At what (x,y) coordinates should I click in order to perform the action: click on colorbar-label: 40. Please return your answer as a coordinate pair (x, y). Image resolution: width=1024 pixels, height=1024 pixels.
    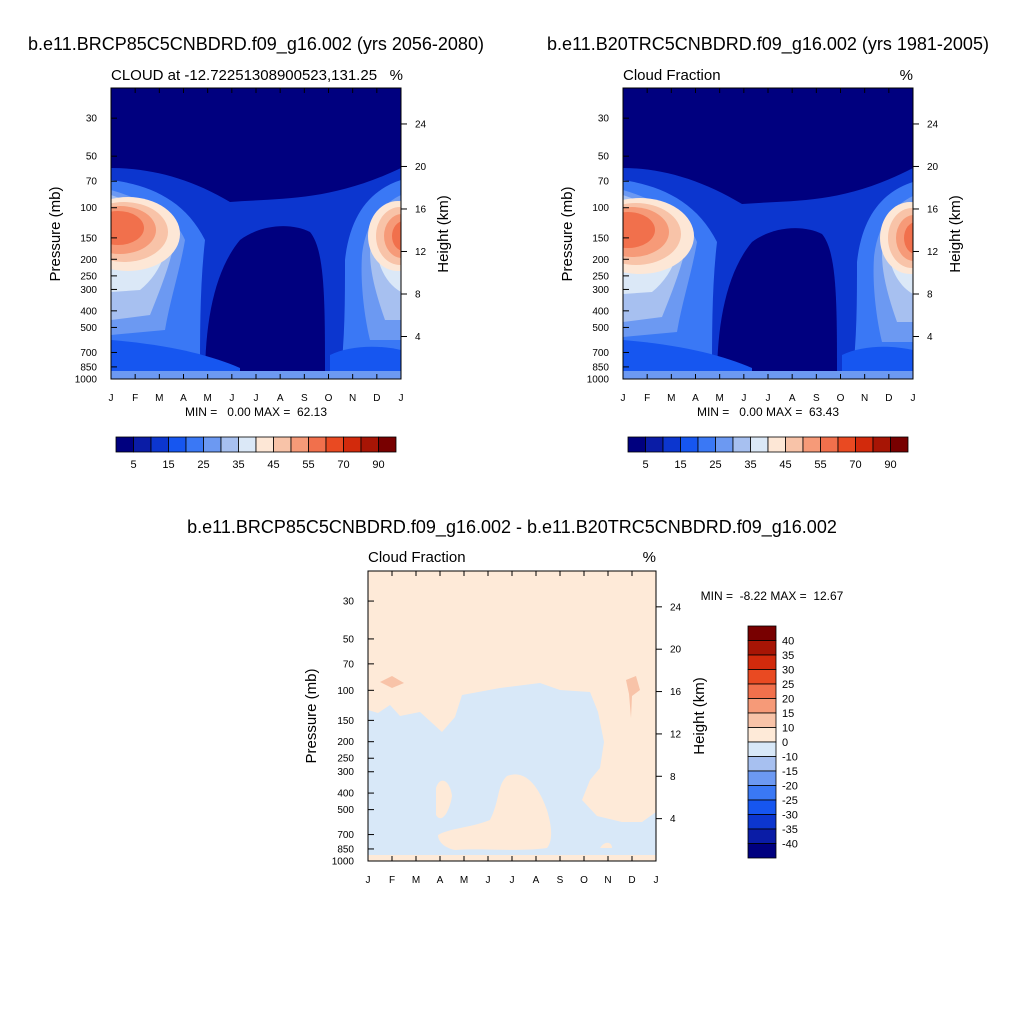
    Looking at the image, I should click on (788, 642).